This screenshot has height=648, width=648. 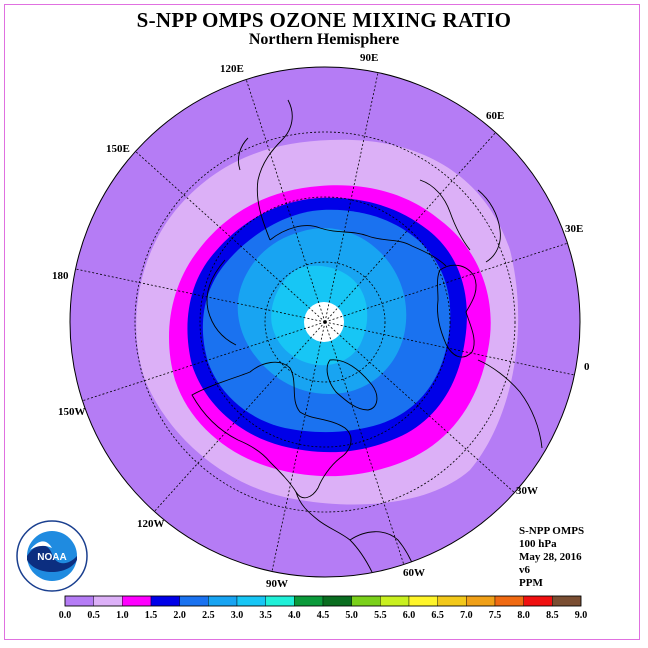 I want to click on colorbar-tick-label: 0.5, so click(x=93, y=615).